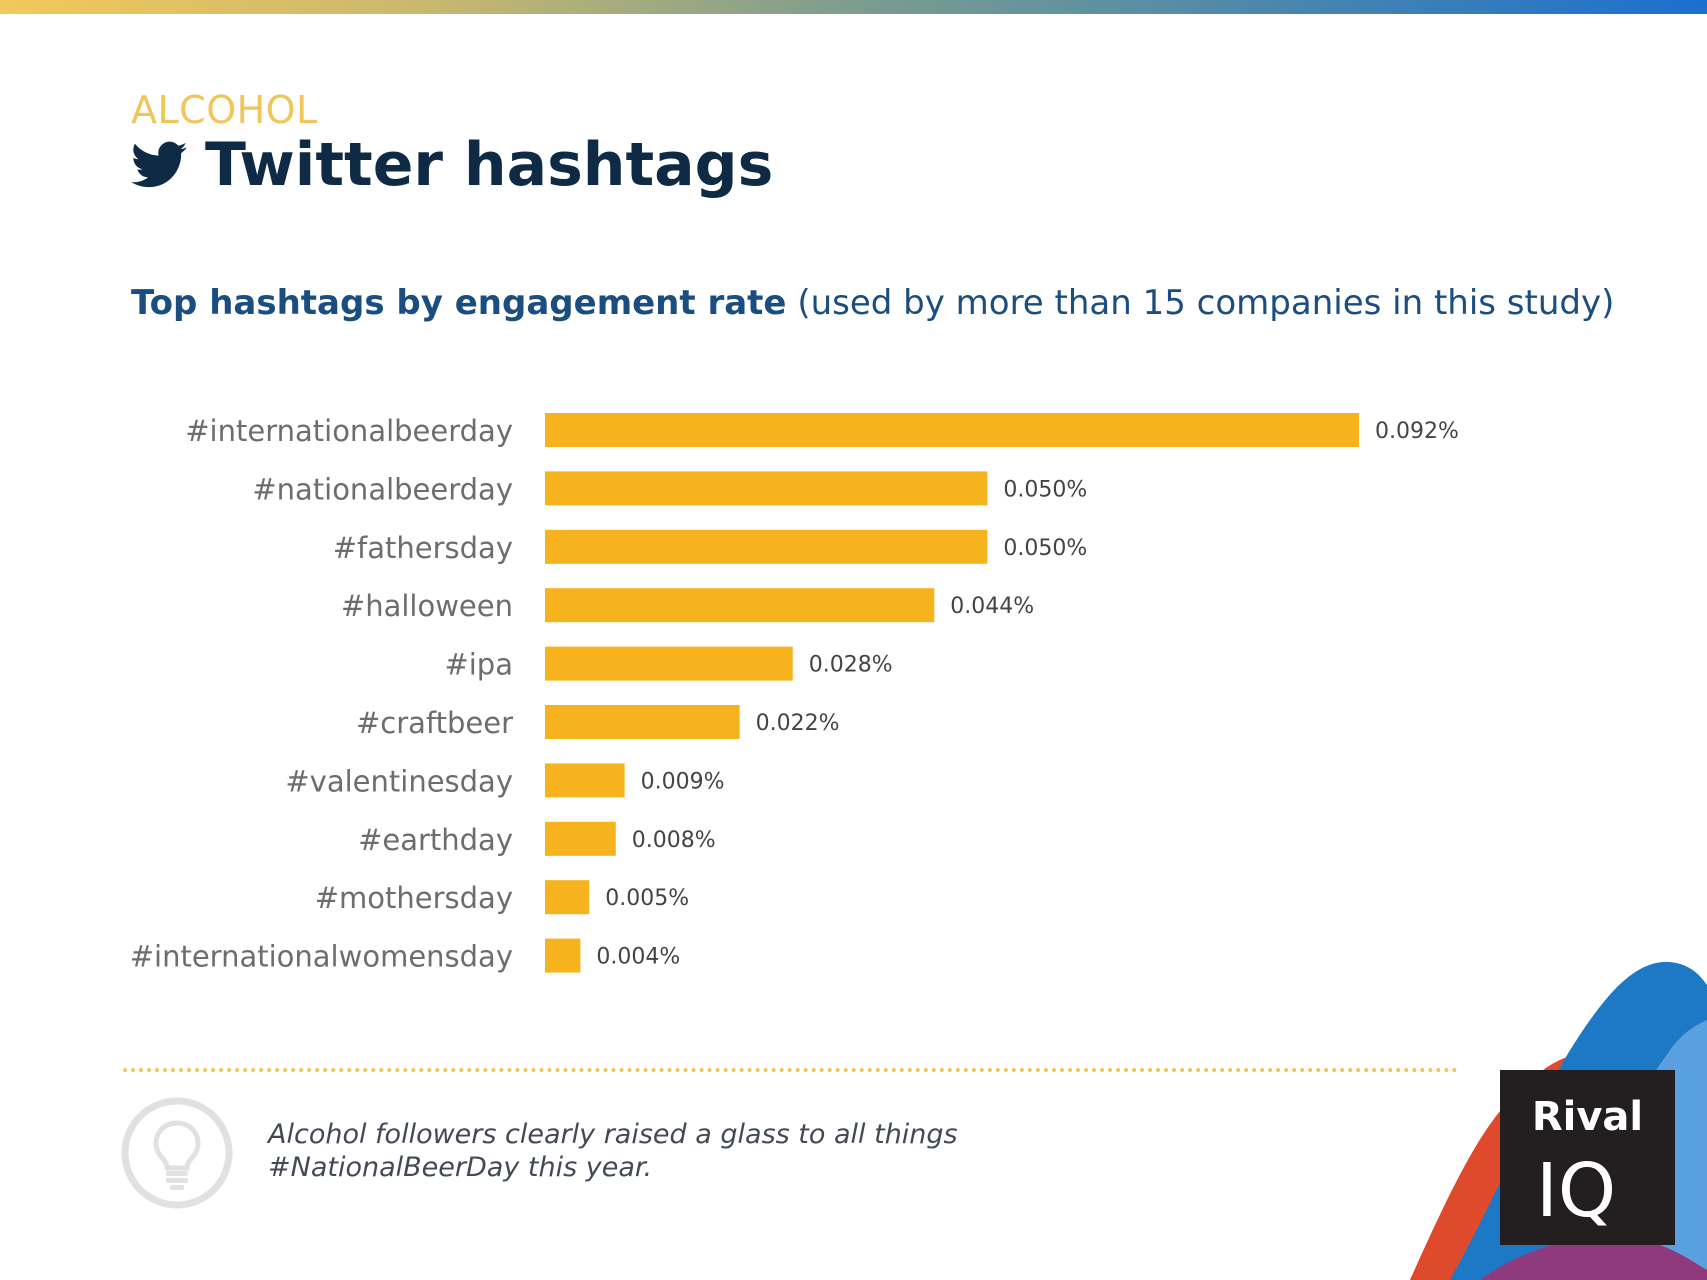  Describe the element at coordinates (1417, 431) in the screenshot. I see `value-label: 0.092%` at that location.